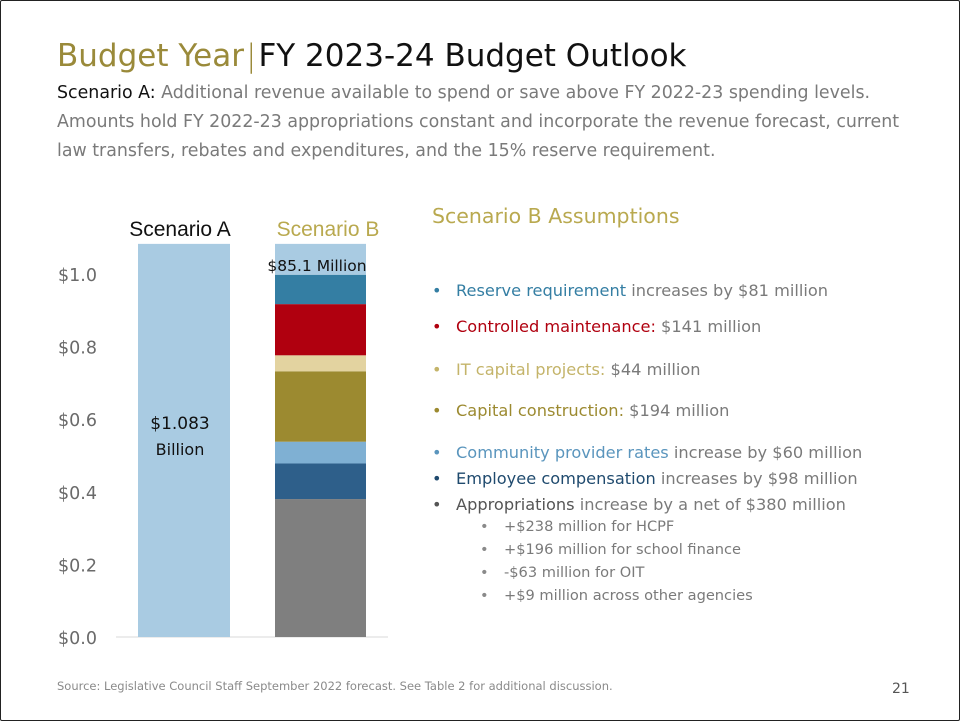 The width and height of the screenshot is (960, 721). Describe the element at coordinates (180, 449) in the screenshot. I see `bar-label-scenario-a-unit: Billion` at that location.